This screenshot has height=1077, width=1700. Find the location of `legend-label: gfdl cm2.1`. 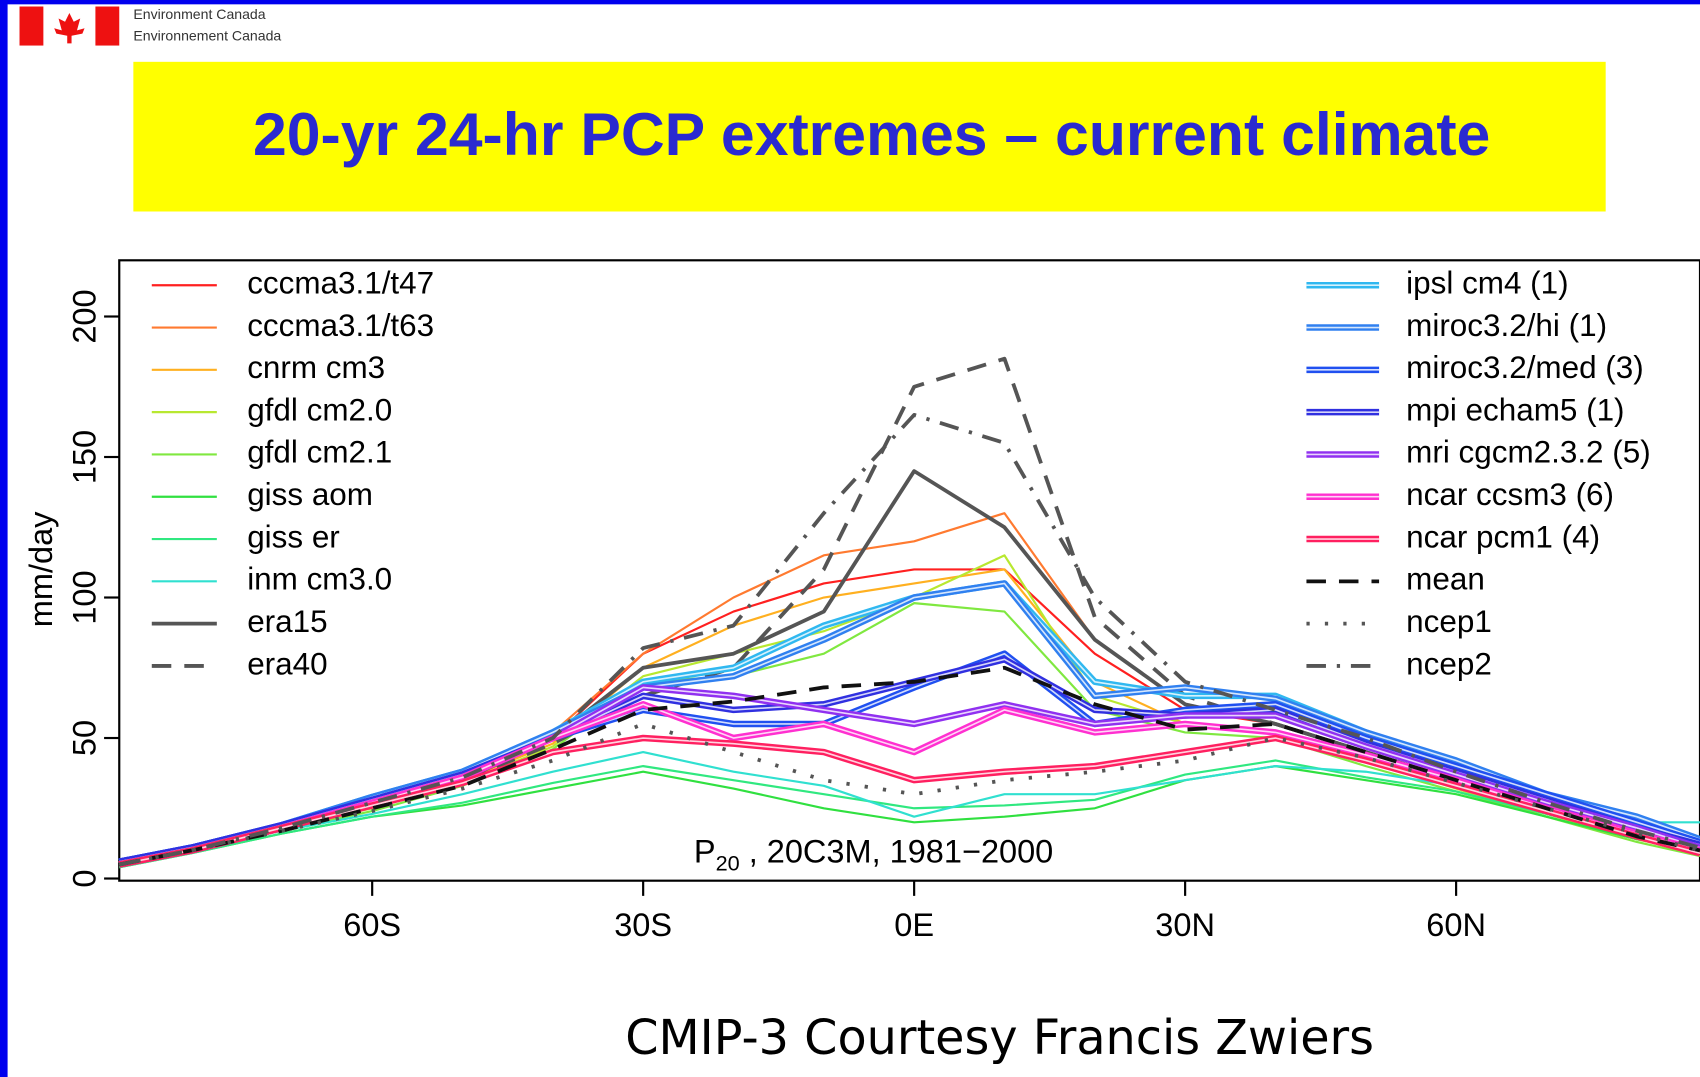

legend-label: gfdl cm2.1 is located at coordinates (319, 452).